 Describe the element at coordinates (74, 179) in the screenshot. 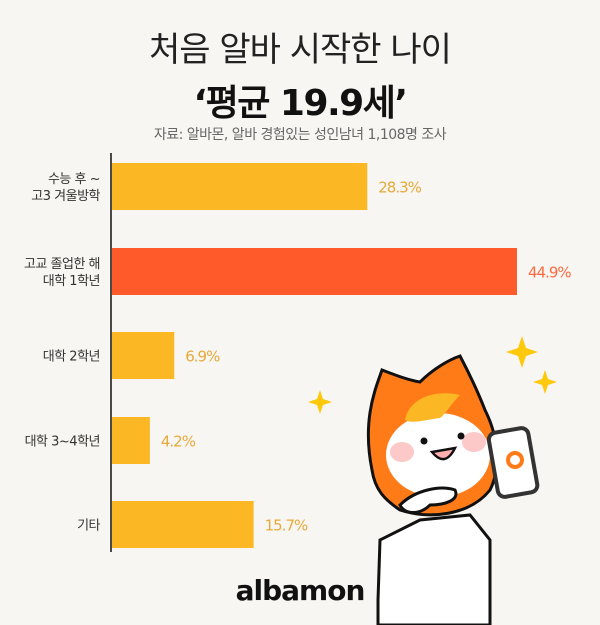

I see `category-label: 수능 후 ~` at that location.